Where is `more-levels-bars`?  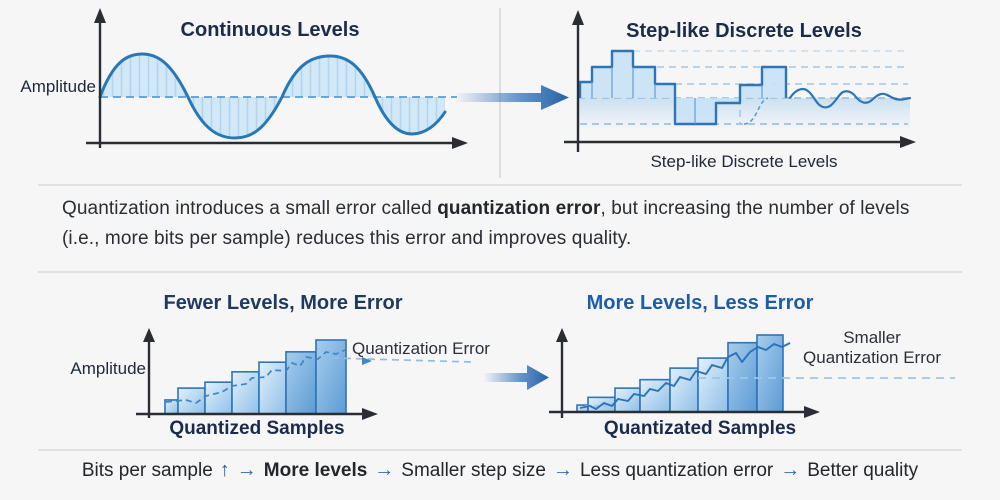 more-levels-bars is located at coordinates (680, 373).